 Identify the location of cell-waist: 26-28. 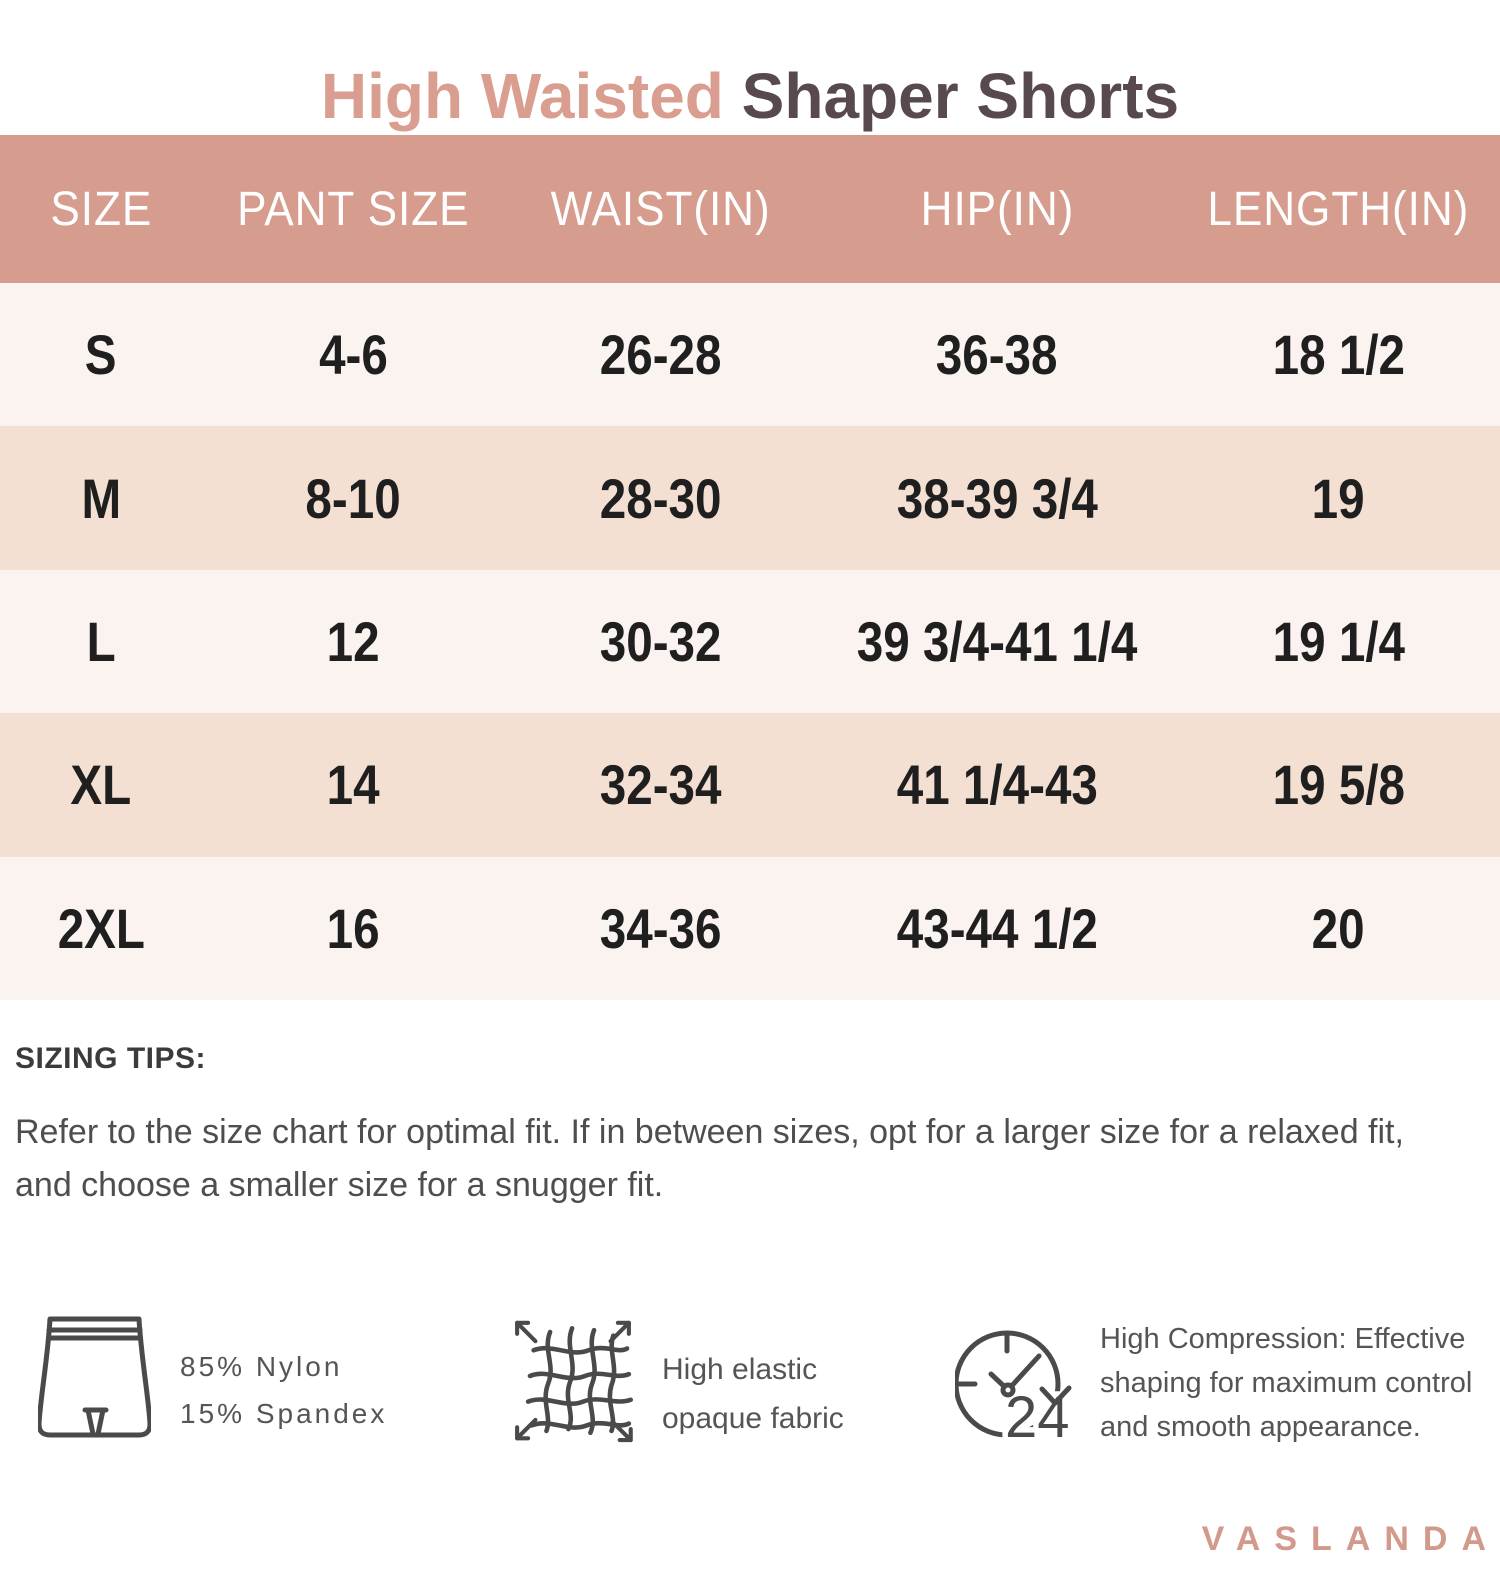
(661, 355).